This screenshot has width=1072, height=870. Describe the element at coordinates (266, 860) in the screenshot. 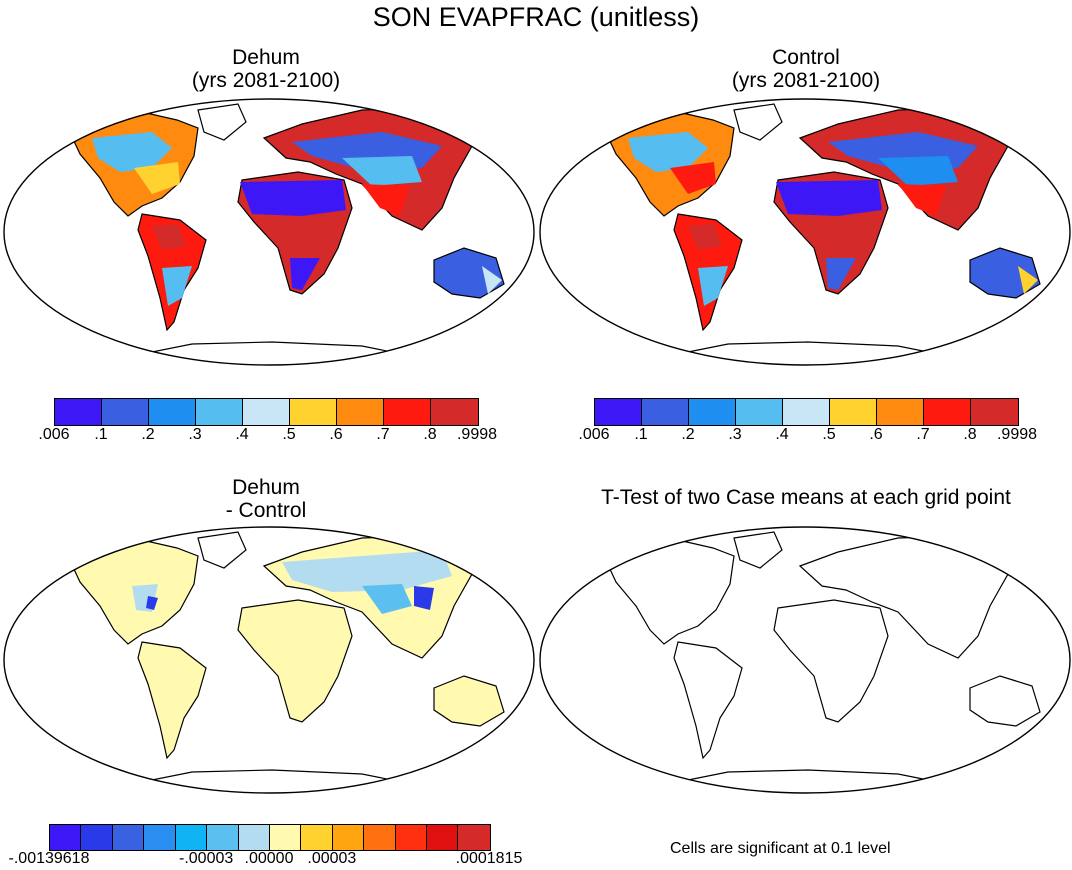

I see `colorbar-diff-labels: -.00139618 -.00003 .00000 .00003 .0001815` at that location.